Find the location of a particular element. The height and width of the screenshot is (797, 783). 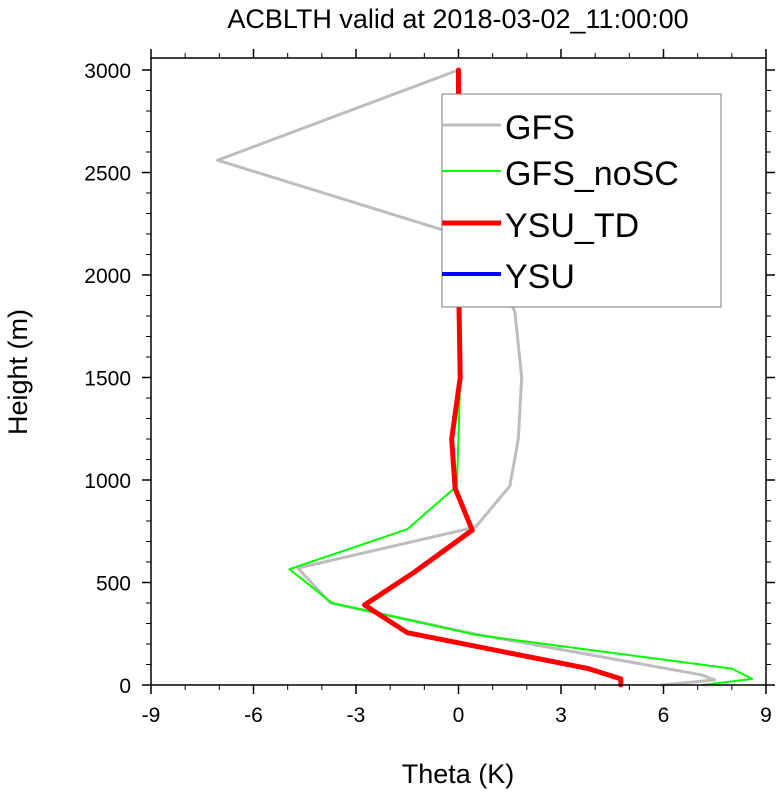

y-tick-label: 1500 is located at coordinates (107, 379).